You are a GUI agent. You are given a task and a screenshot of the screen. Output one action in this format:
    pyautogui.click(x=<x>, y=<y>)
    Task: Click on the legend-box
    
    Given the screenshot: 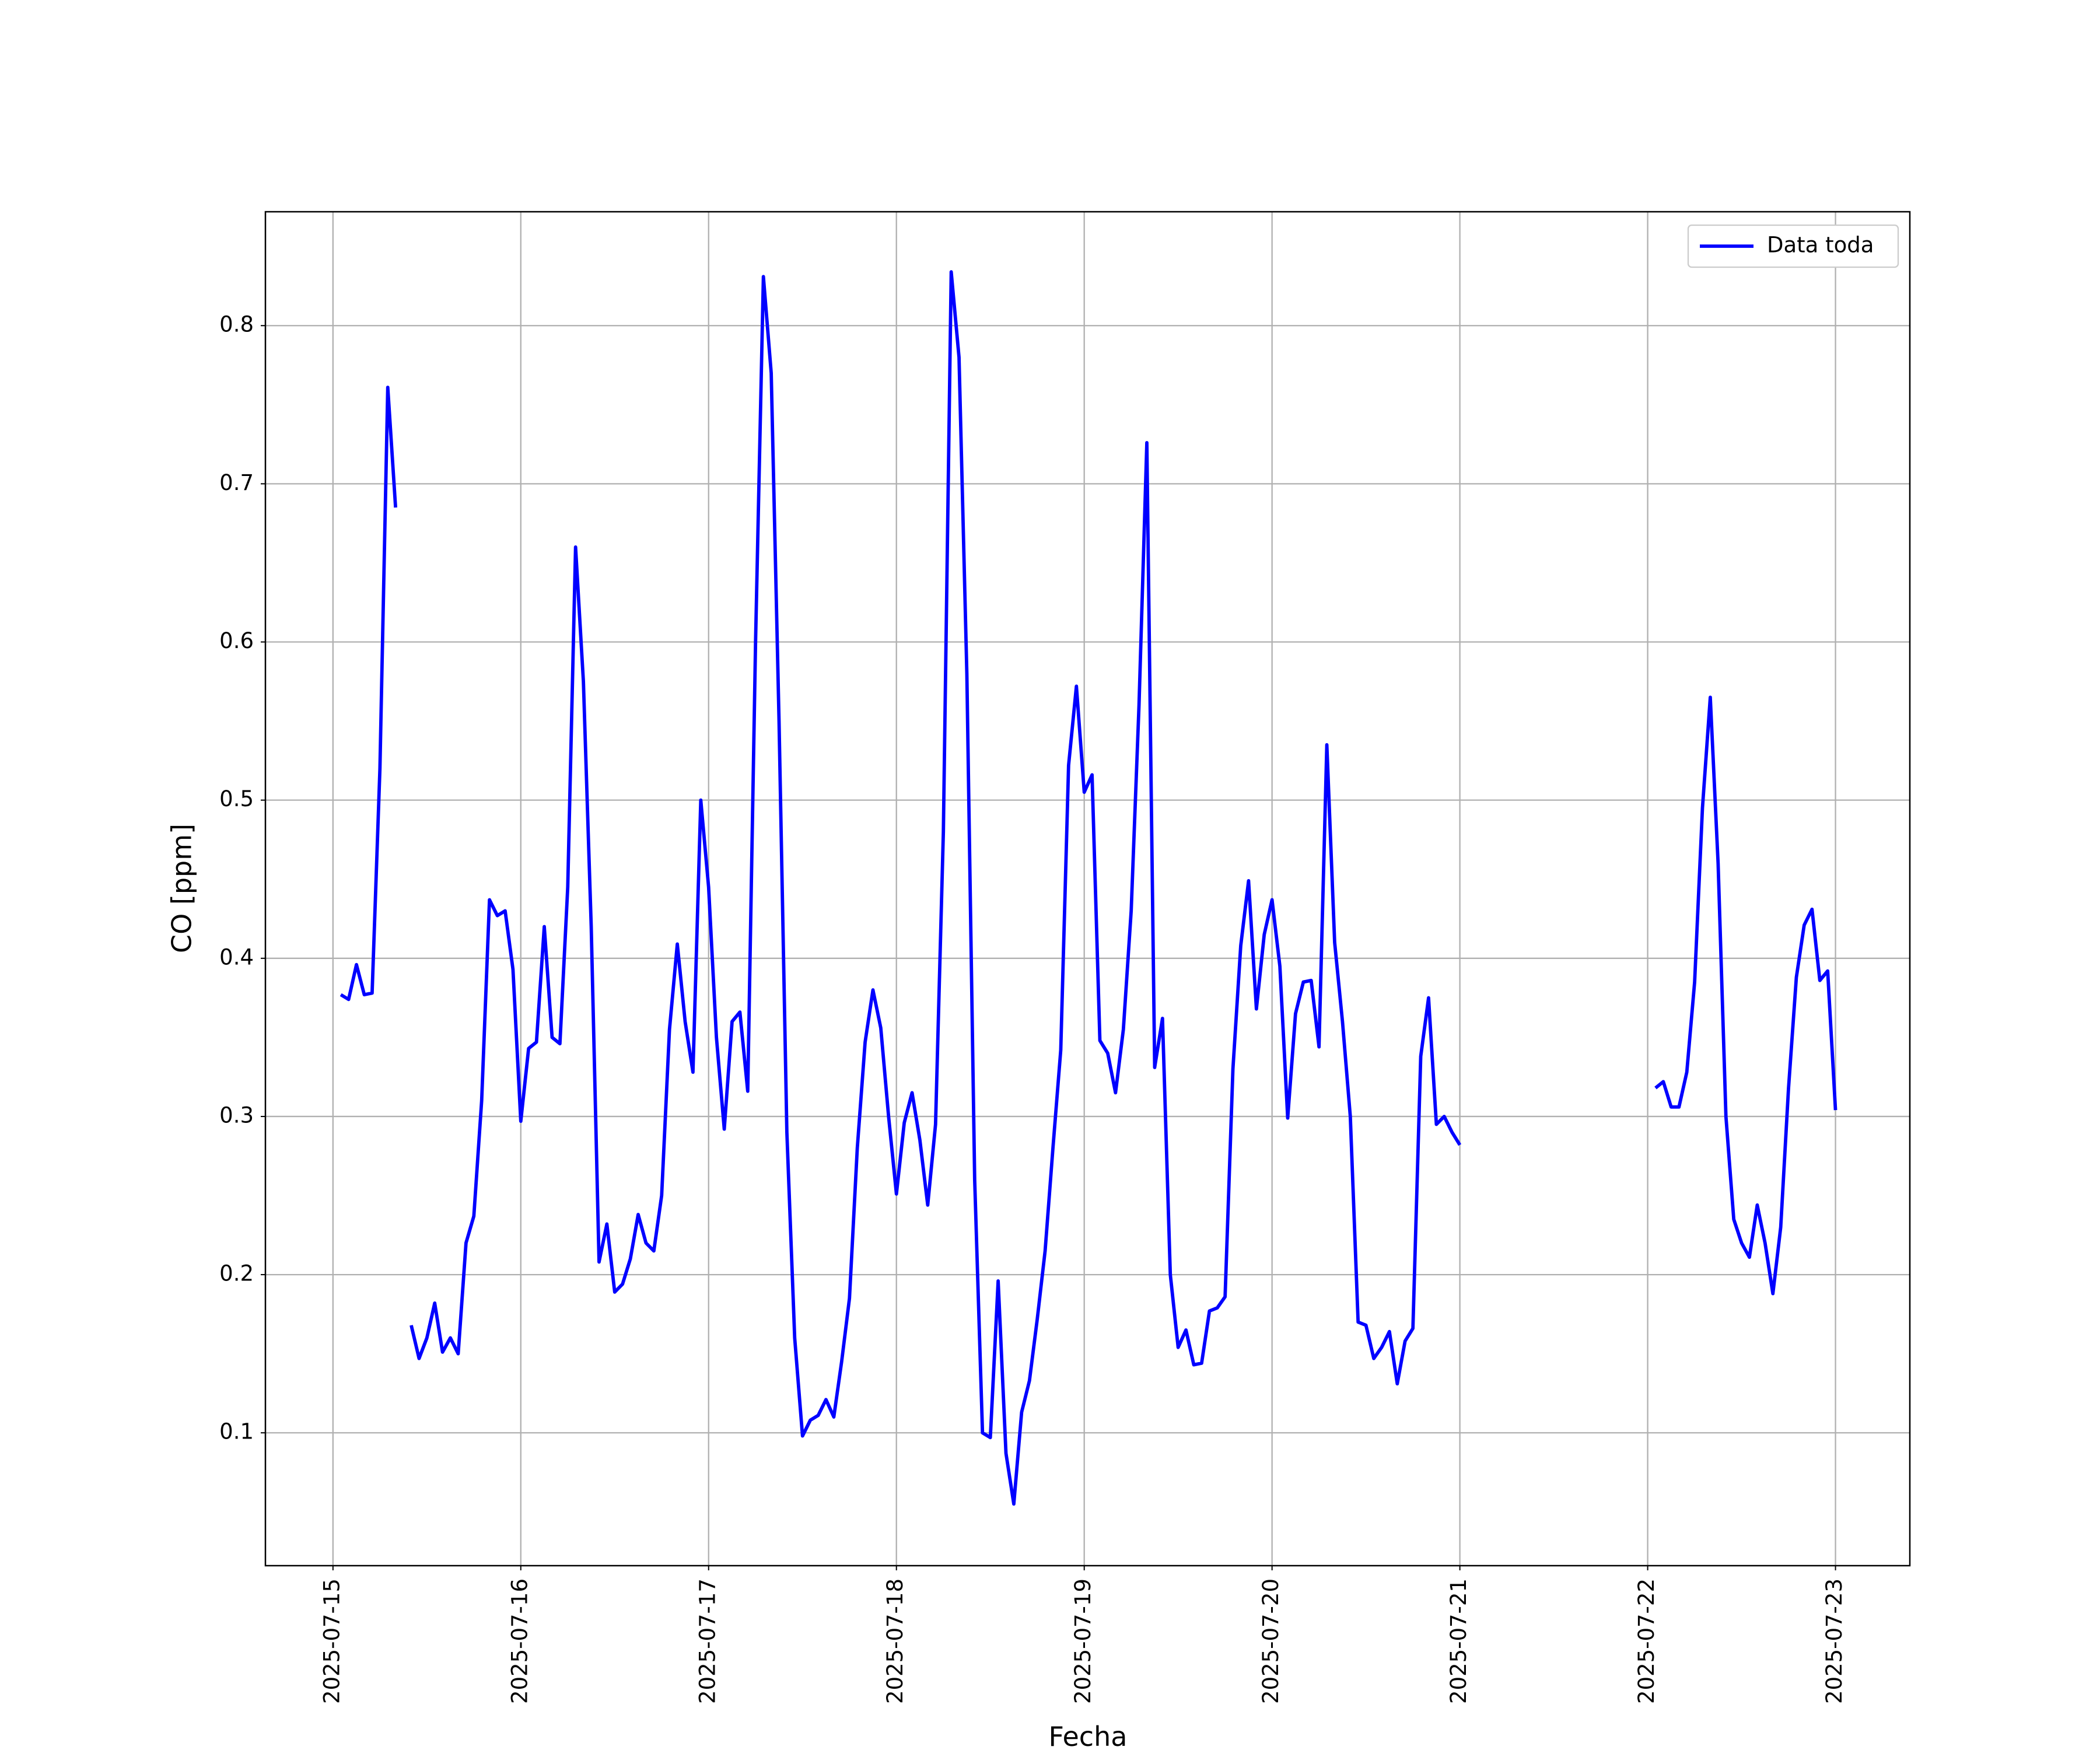 What is the action you would take?
    pyautogui.click(x=1793, y=246)
    